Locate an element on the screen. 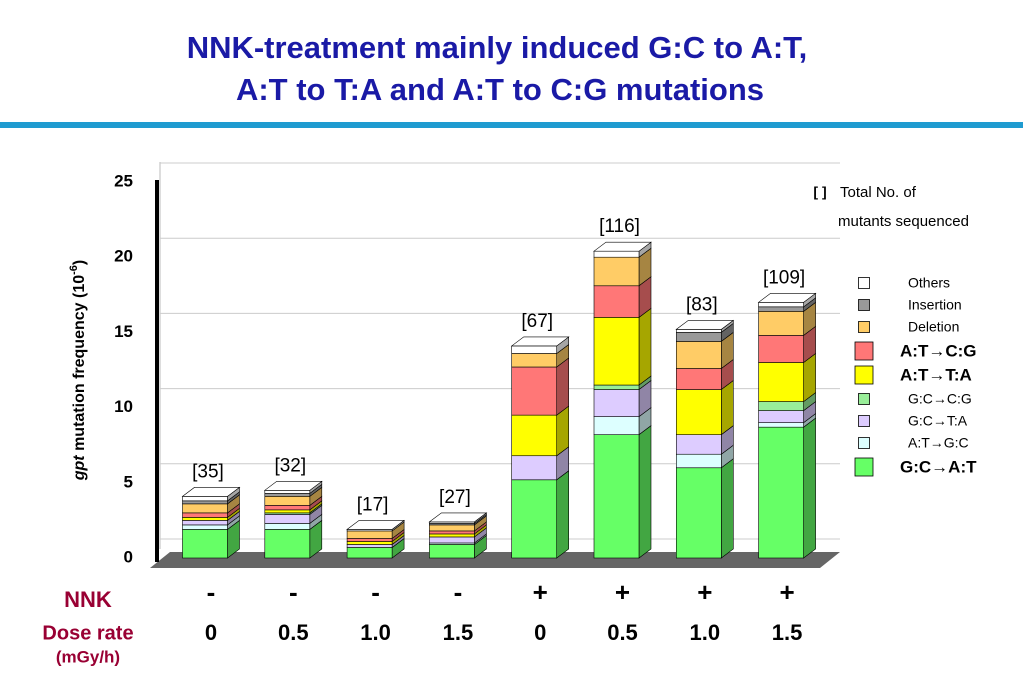 The image size is (1023, 682). y-axis-label-part: gpt is located at coordinates (79, 468).